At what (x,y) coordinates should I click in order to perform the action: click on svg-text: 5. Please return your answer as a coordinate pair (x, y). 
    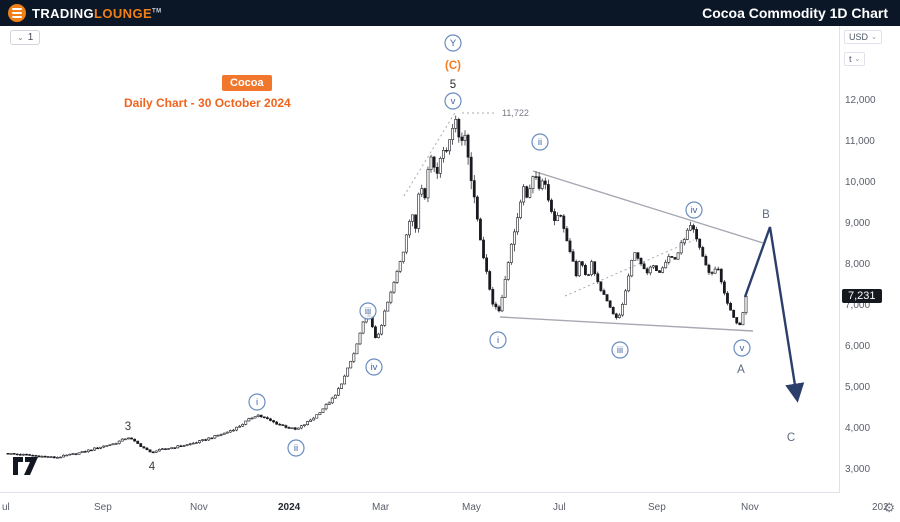
    Looking at the image, I should click on (453, 85).